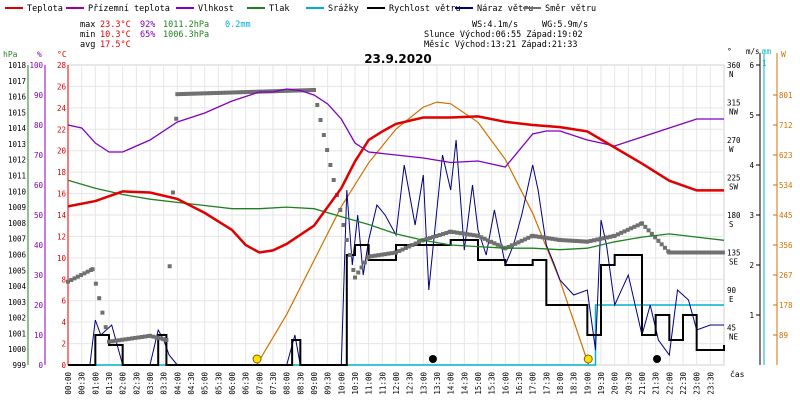  What do you see at coordinates (570, 9) in the screenshot?
I see `legend-label: Směr větru` at bounding box center [570, 9].